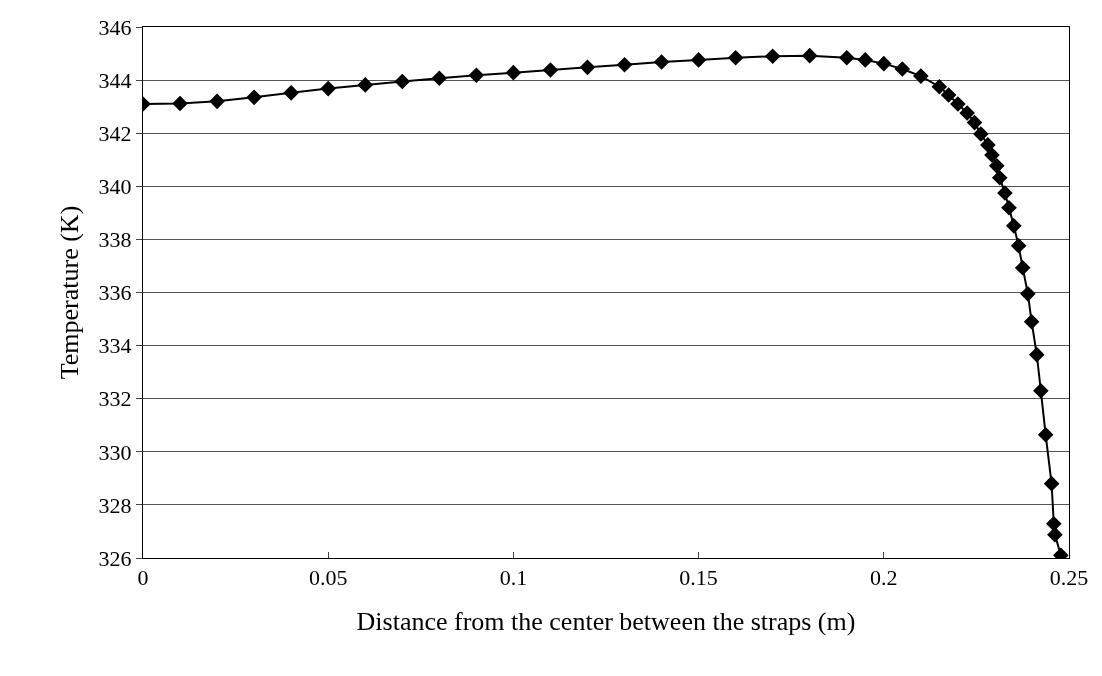 The height and width of the screenshot is (676, 1102). Describe the element at coordinates (115, 505) in the screenshot. I see `y-tick-label: 328` at that location.